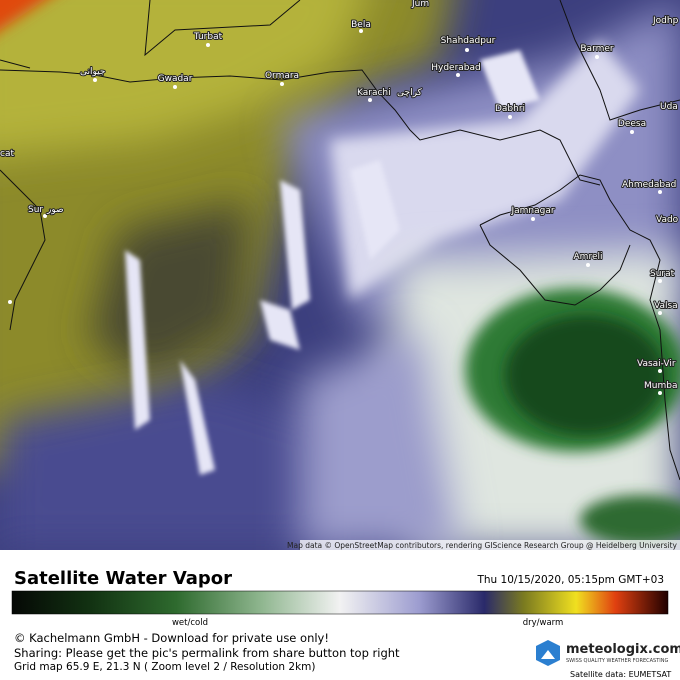 The width and height of the screenshot is (680, 680). What do you see at coordinates (588, 257) in the screenshot?
I see `city-label: Amreli` at bounding box center [588, 257].